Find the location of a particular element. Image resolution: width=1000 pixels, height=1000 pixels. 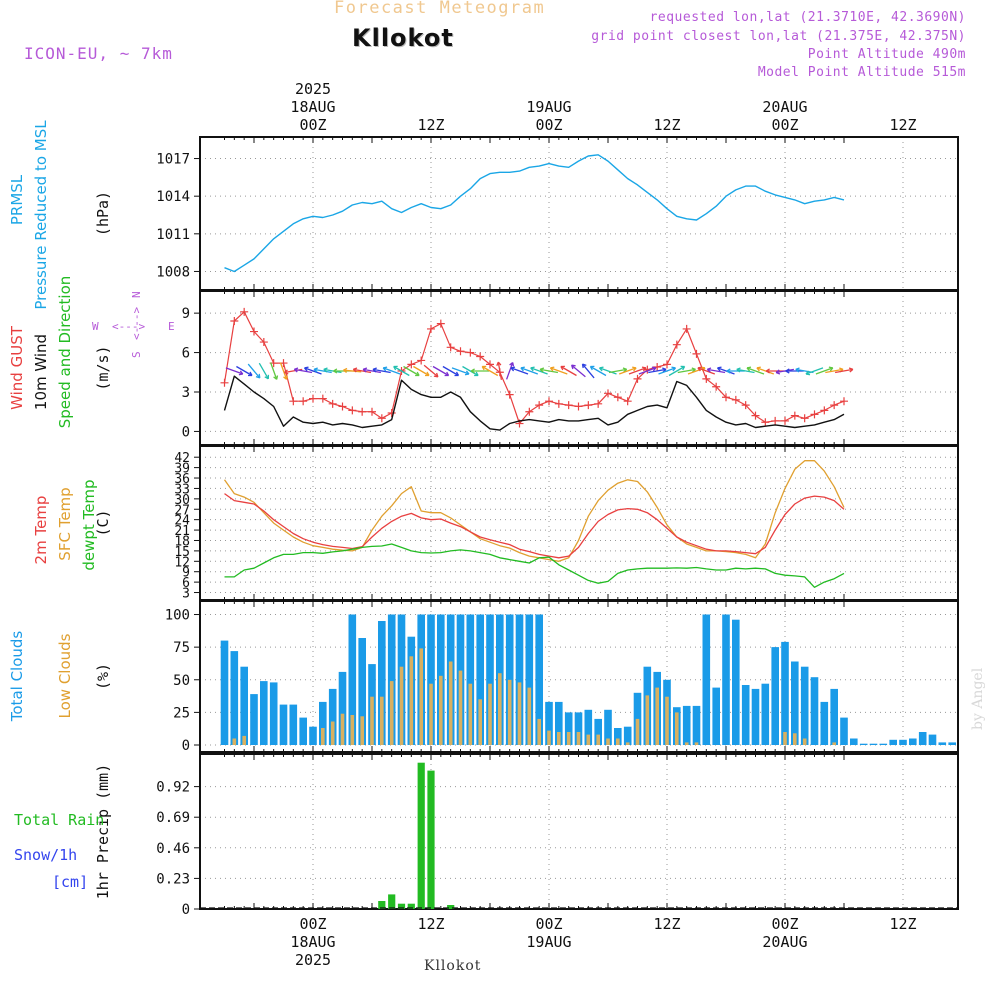

bottom-time-label: 12Z is located at coordinates (430, 924).